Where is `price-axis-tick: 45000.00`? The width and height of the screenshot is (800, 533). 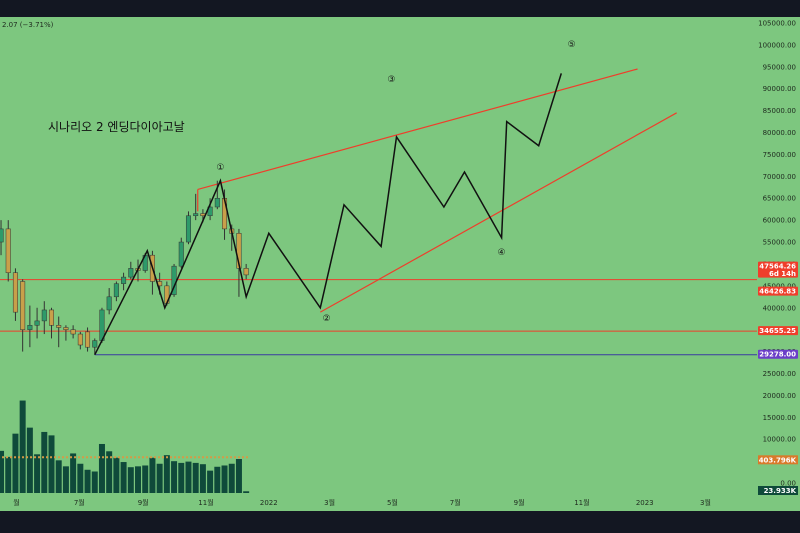
price-axis-tick: 45000.00 is located at coordinates (779, 286).